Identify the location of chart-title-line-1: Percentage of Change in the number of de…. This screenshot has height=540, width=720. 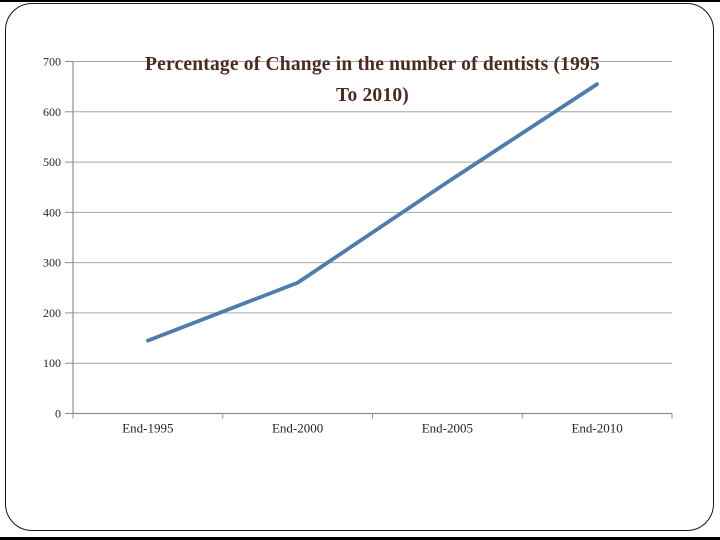
(372, 64).